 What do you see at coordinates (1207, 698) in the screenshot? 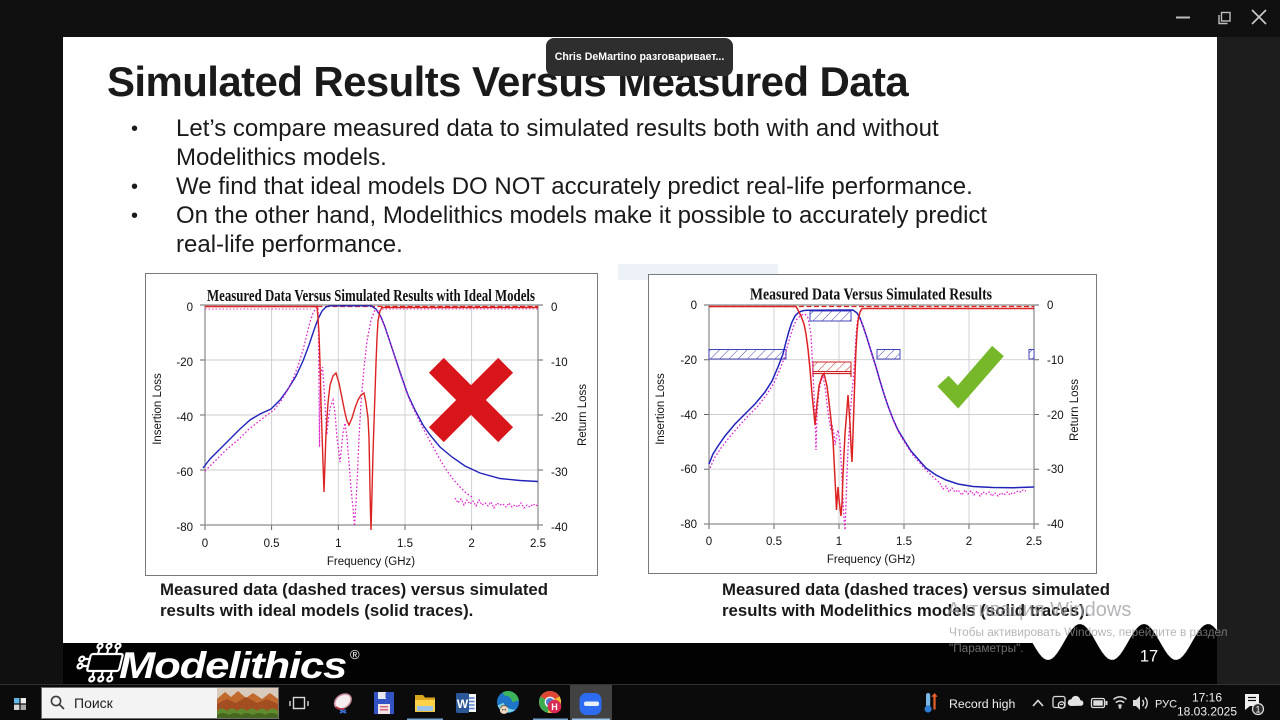
I see `svg-text: 17:16` at bounding box center [1207, 698].